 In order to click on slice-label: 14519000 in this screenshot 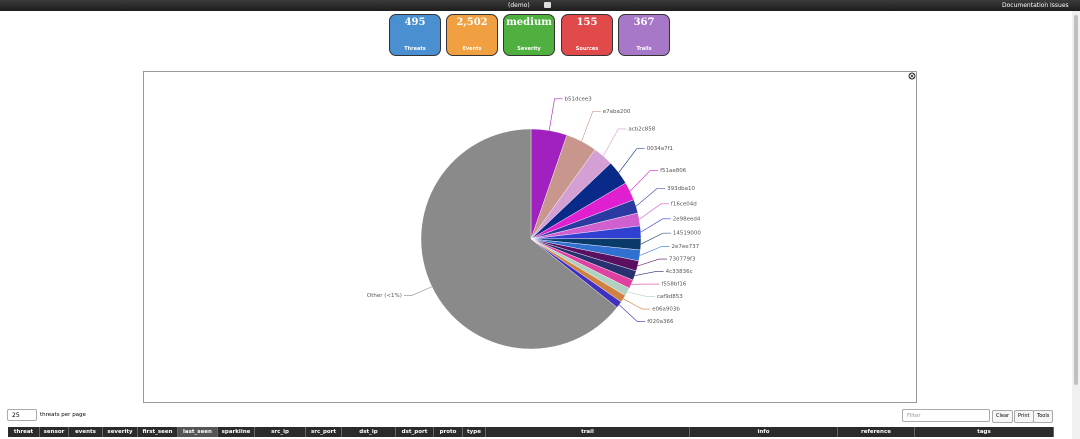, I will do `click(687, 234)`.